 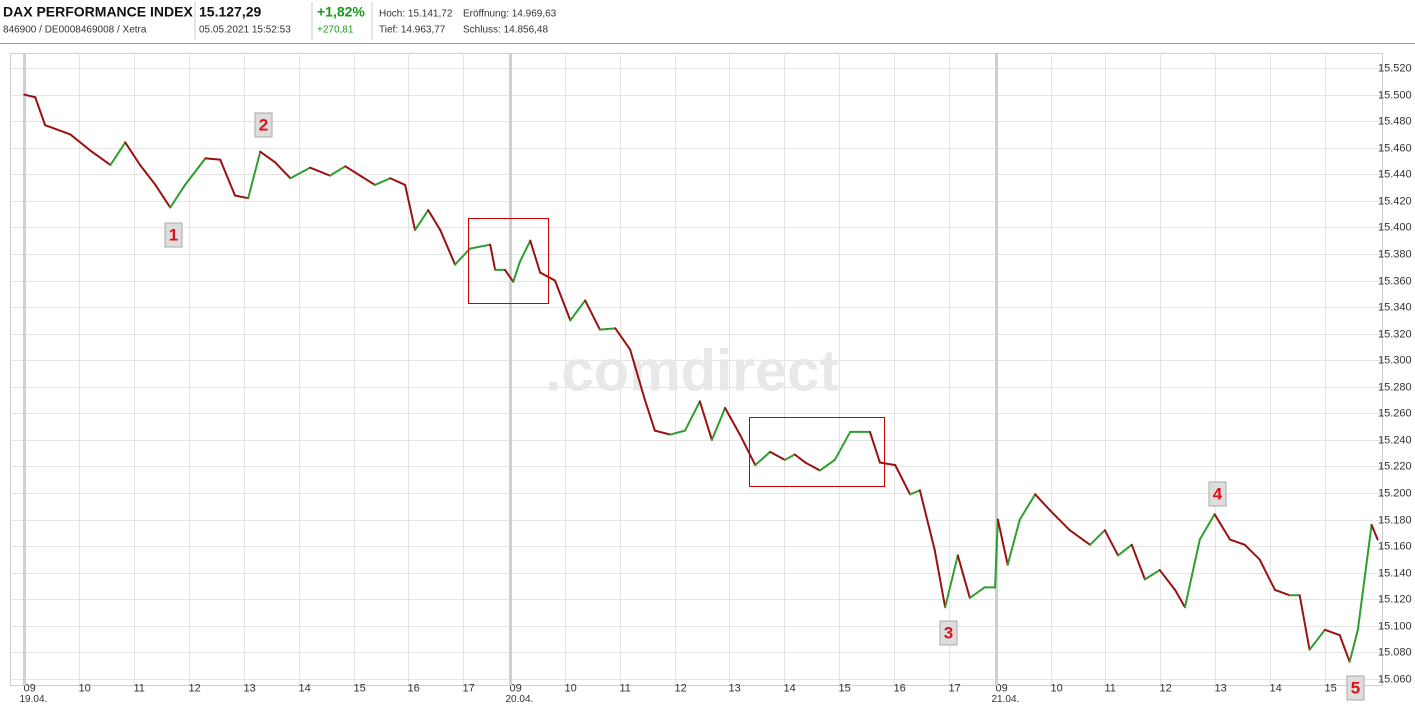 What do you see at coordinates (1395, 573) in the screenshot?
I see `y-tick-label: 15.140` at bounding box center [1395, 573].